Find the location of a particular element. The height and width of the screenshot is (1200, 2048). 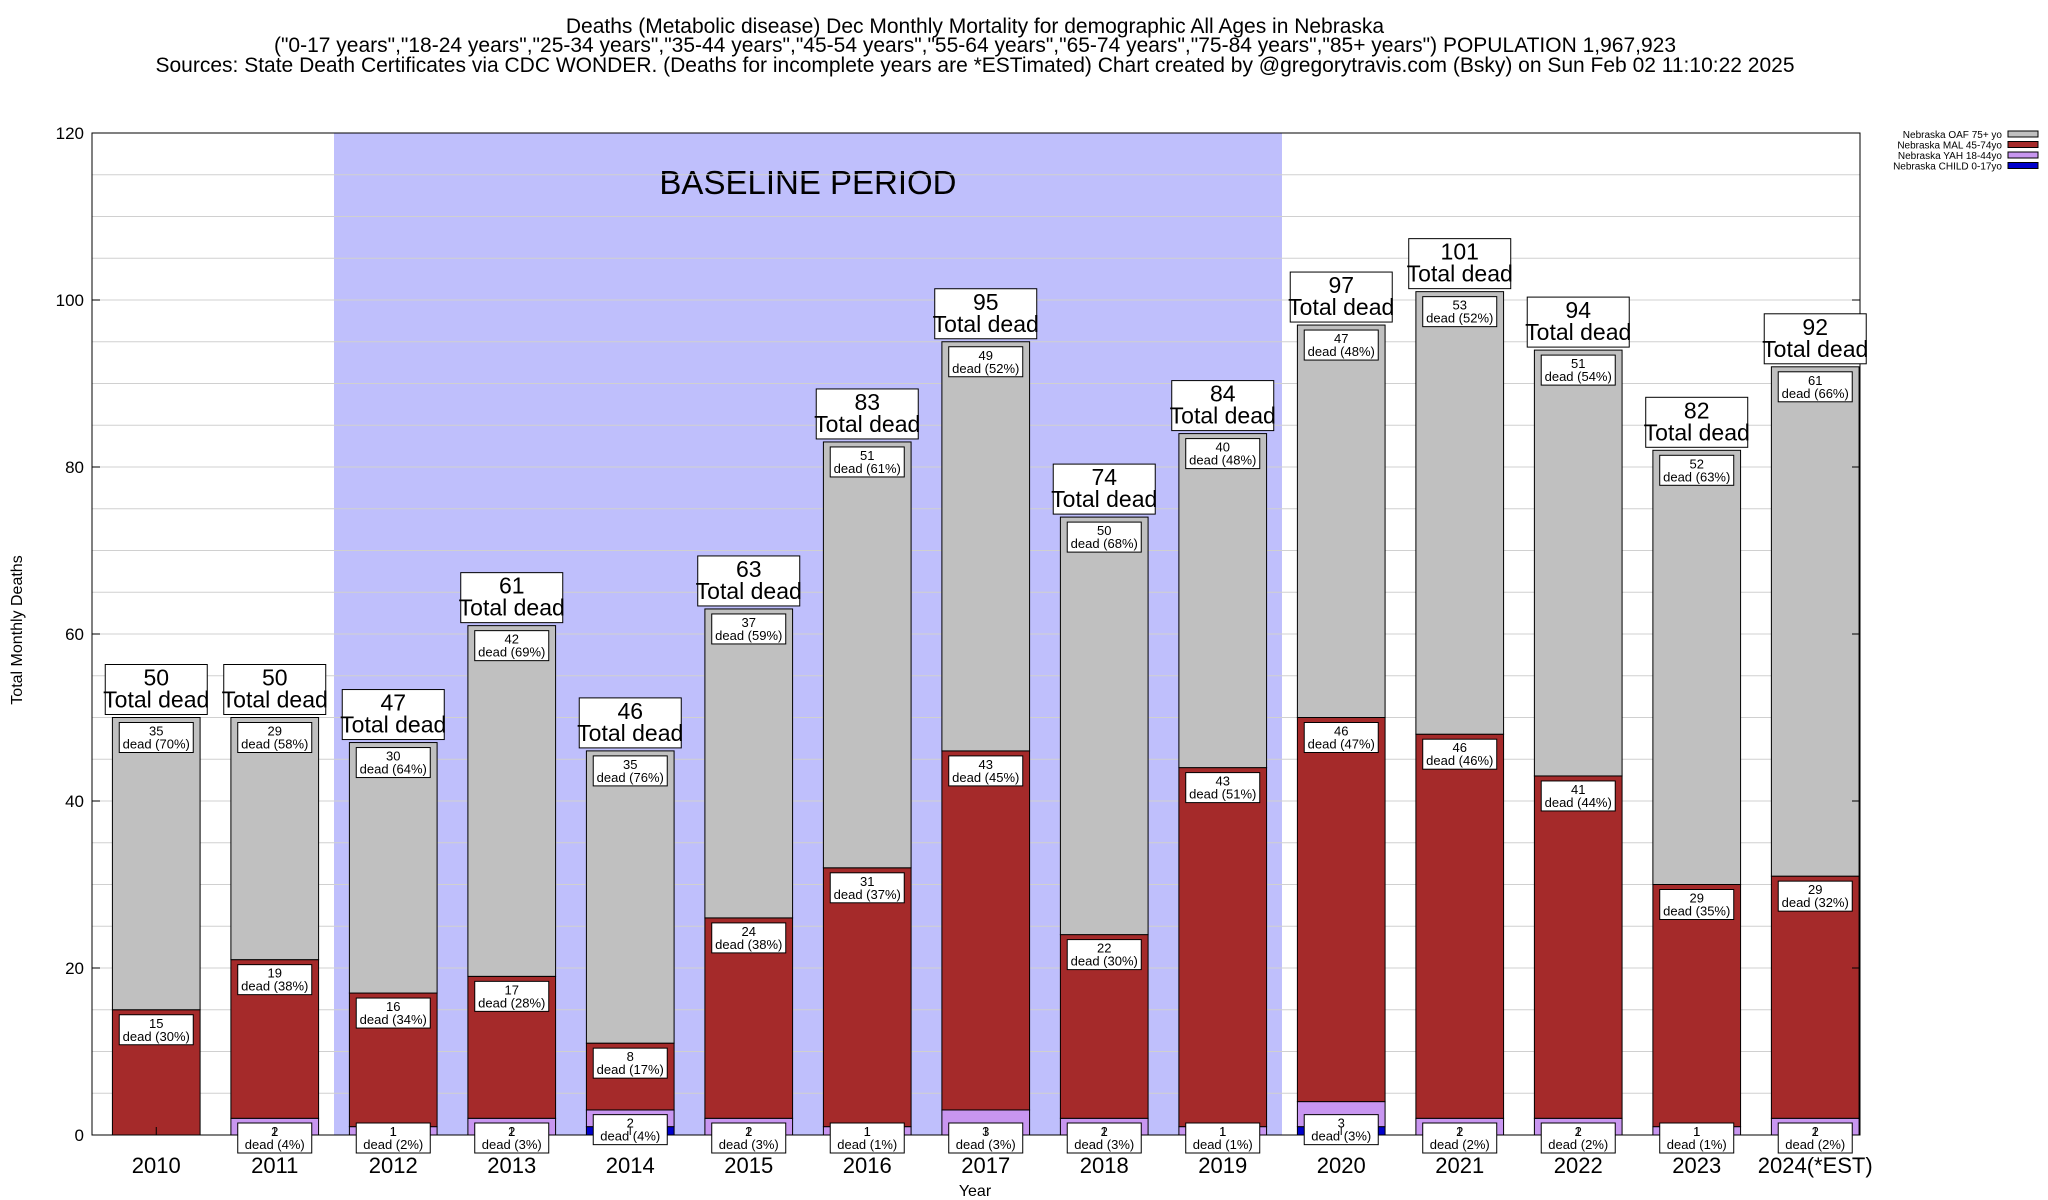

segment-label-count: 19 is located at coordinates (275, 973).